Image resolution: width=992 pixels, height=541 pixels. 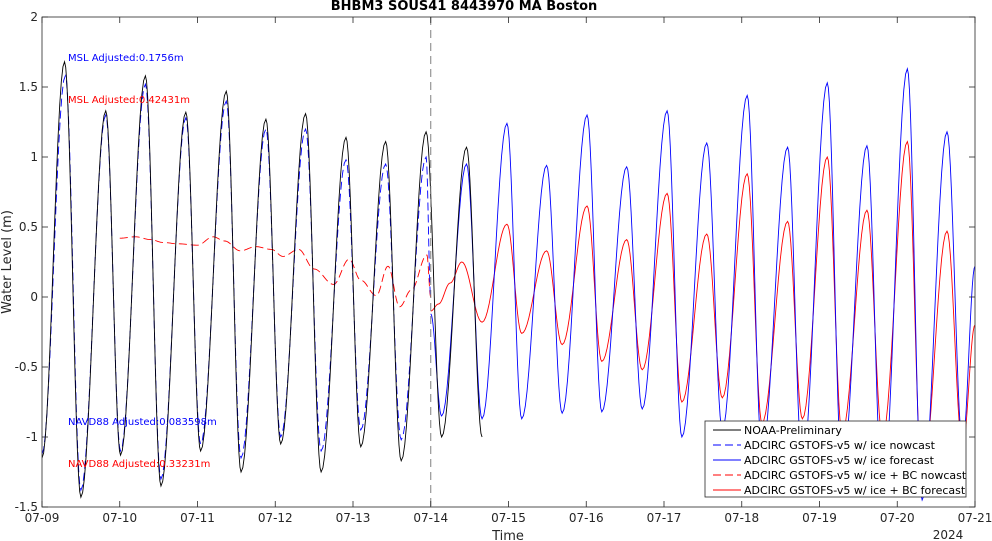 I want to click on x-tick-label: 07-19, so click(x=819, y=518).